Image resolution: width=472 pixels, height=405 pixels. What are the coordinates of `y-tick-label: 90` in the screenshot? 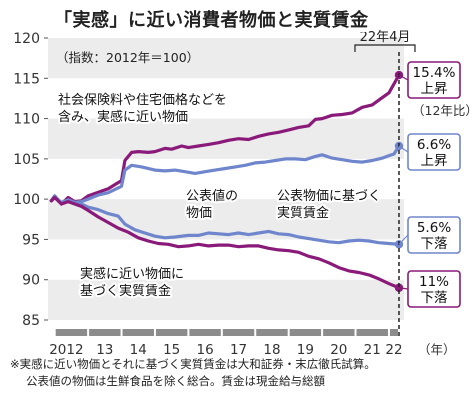 It's located at (31, 281).